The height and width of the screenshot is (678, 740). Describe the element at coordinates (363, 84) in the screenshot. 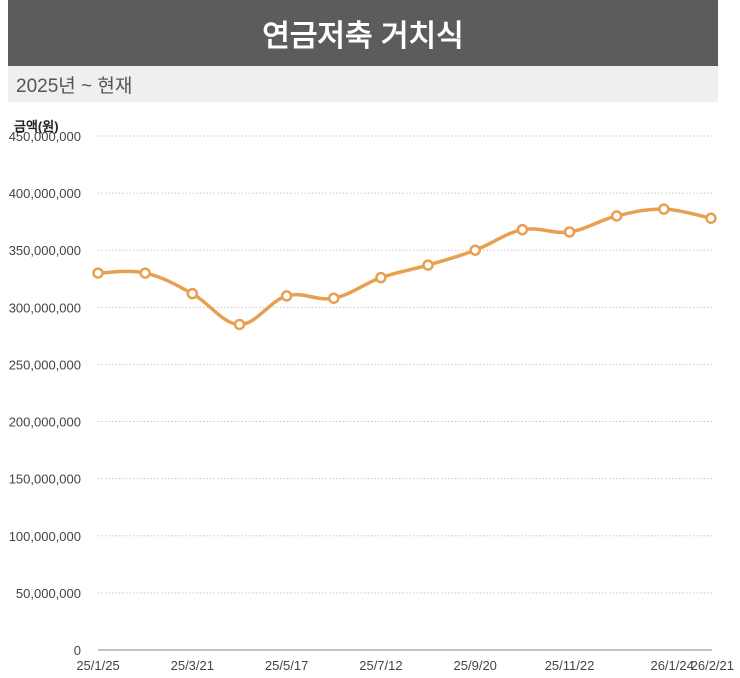

I see `period-bar: 2025년 ~ 현재` at that location.